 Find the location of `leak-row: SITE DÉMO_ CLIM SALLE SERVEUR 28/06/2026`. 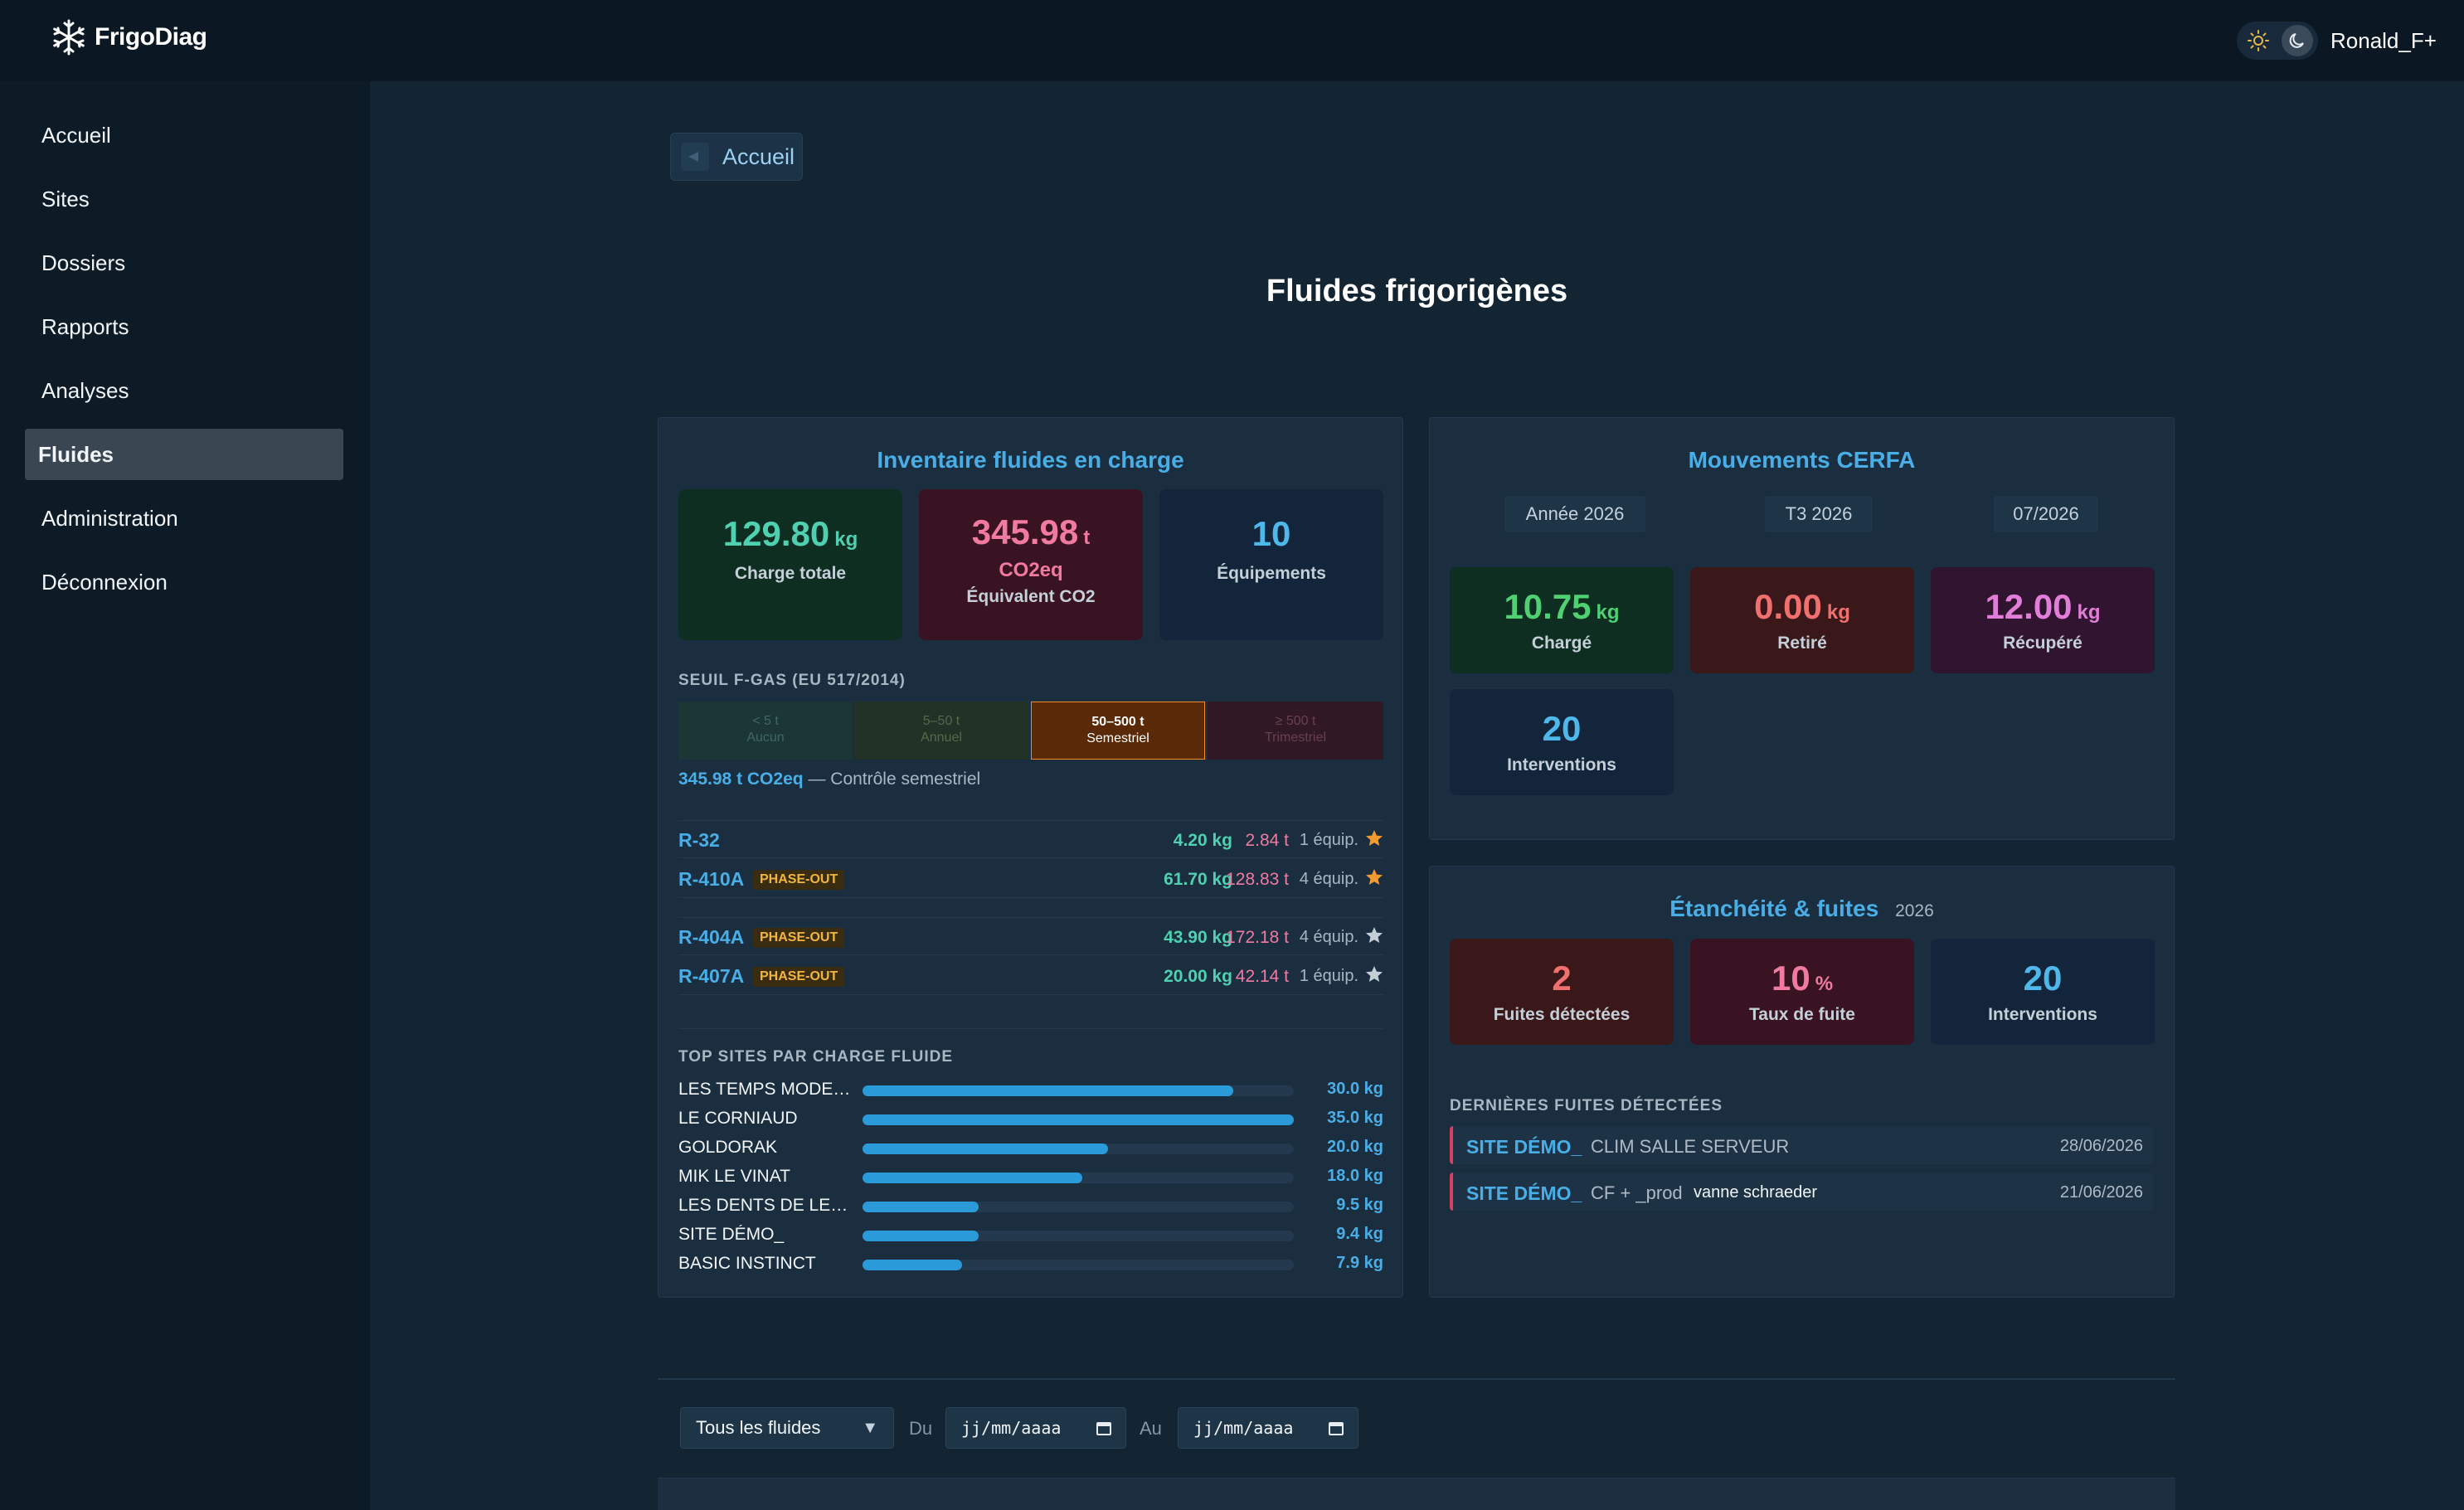

leak-row: SITE DÉMO_ CLIM SALLE SERVEUR 28/06/2026 is located at coordinates (1802, 1145).